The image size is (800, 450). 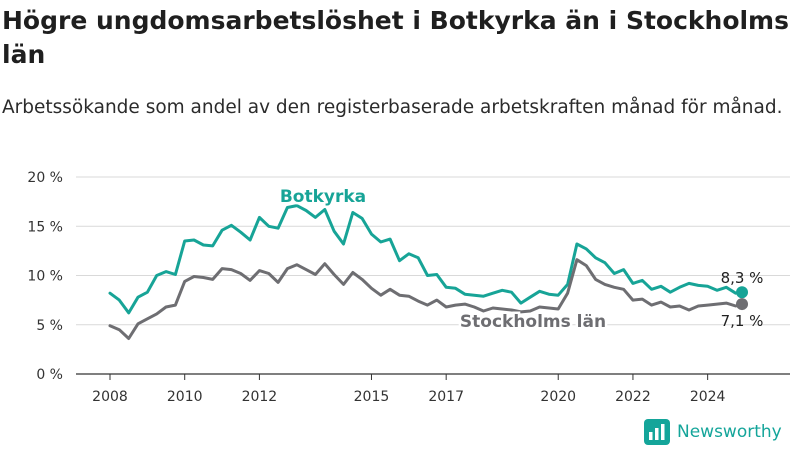 I want to click on x-tick-label: 2012, so click(x=260, y=397).